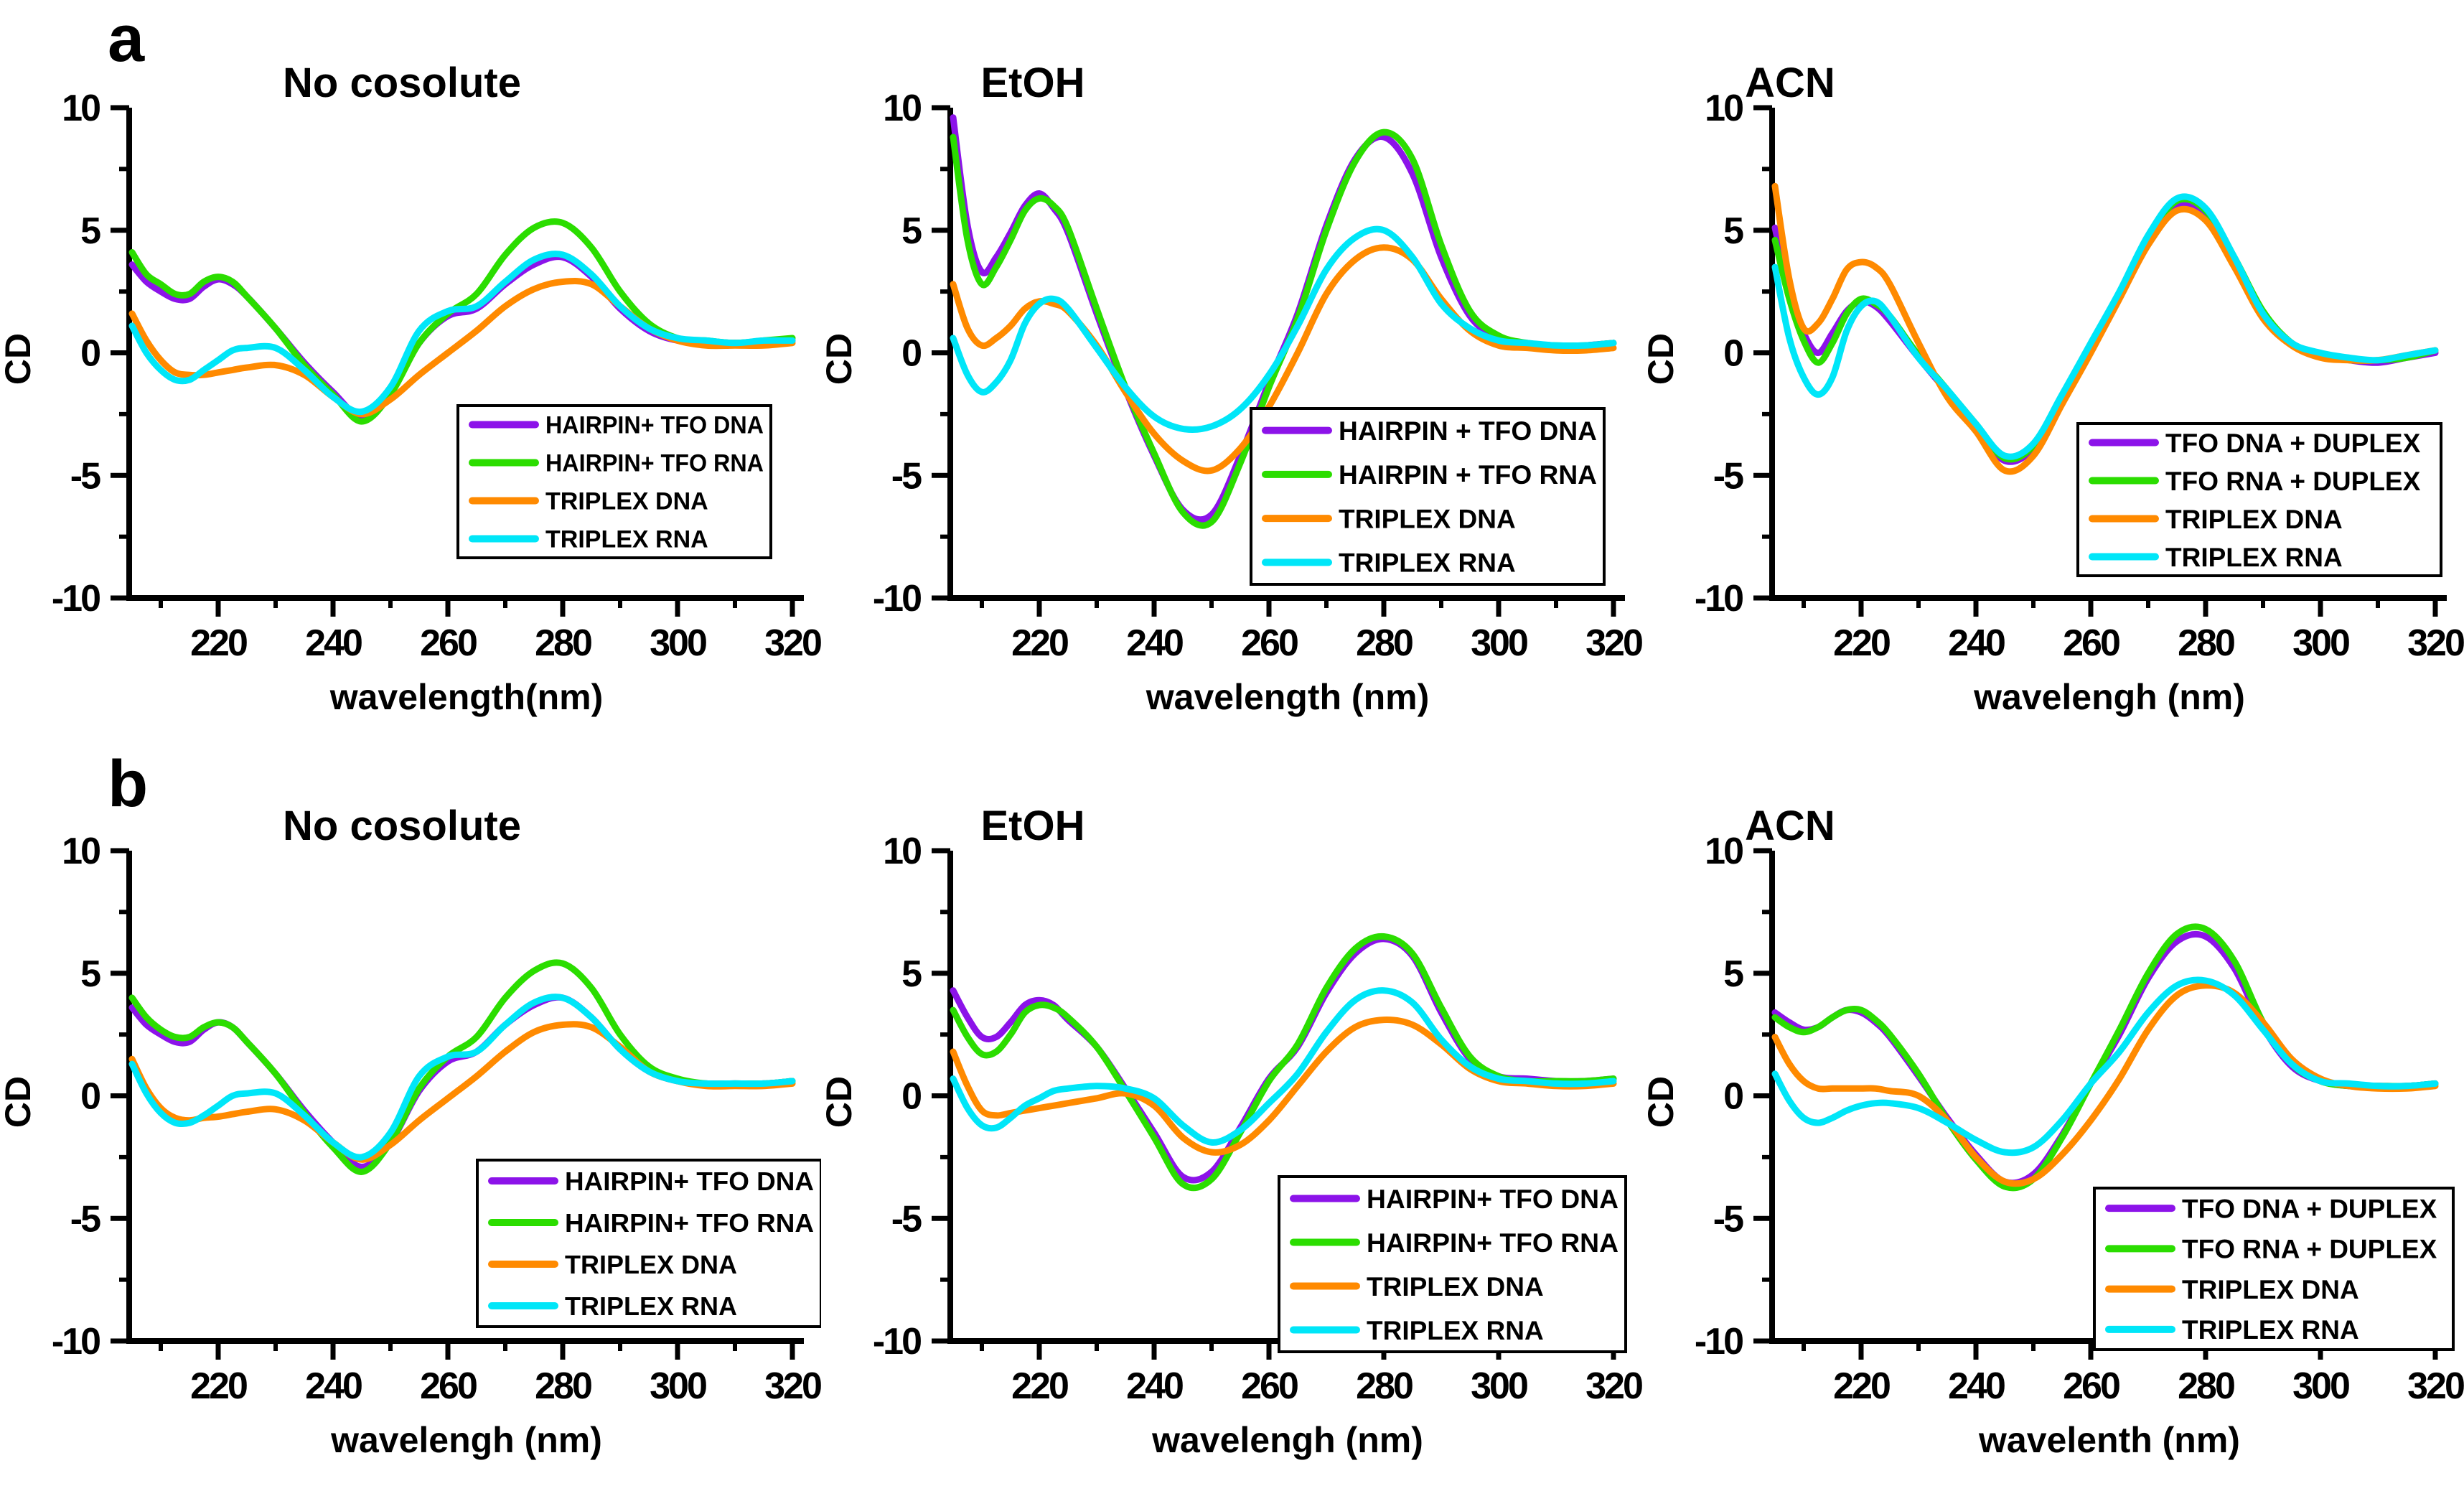 The image size is (2464, 1486). Describe the element at coordinates (402, 826) in the screenshot. I see `chart-title: No cosolute` at that location.